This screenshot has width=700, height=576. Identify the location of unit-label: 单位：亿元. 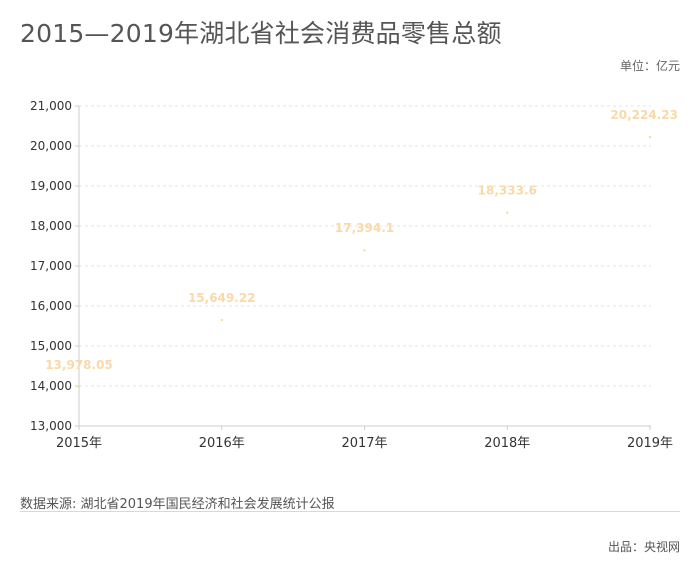
(649, 66).